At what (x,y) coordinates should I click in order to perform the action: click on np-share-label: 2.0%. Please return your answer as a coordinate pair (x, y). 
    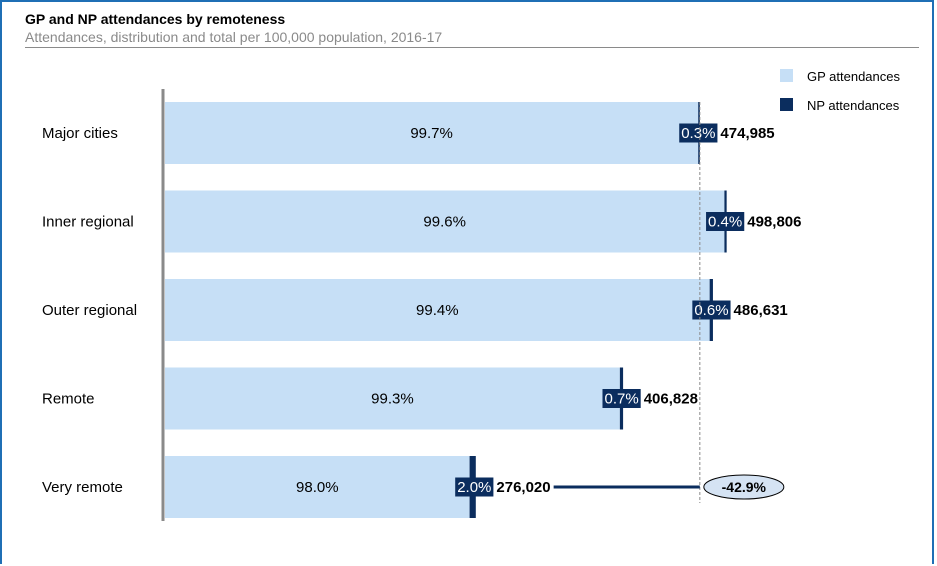
    Looking at the image, I should click on (474, 487).